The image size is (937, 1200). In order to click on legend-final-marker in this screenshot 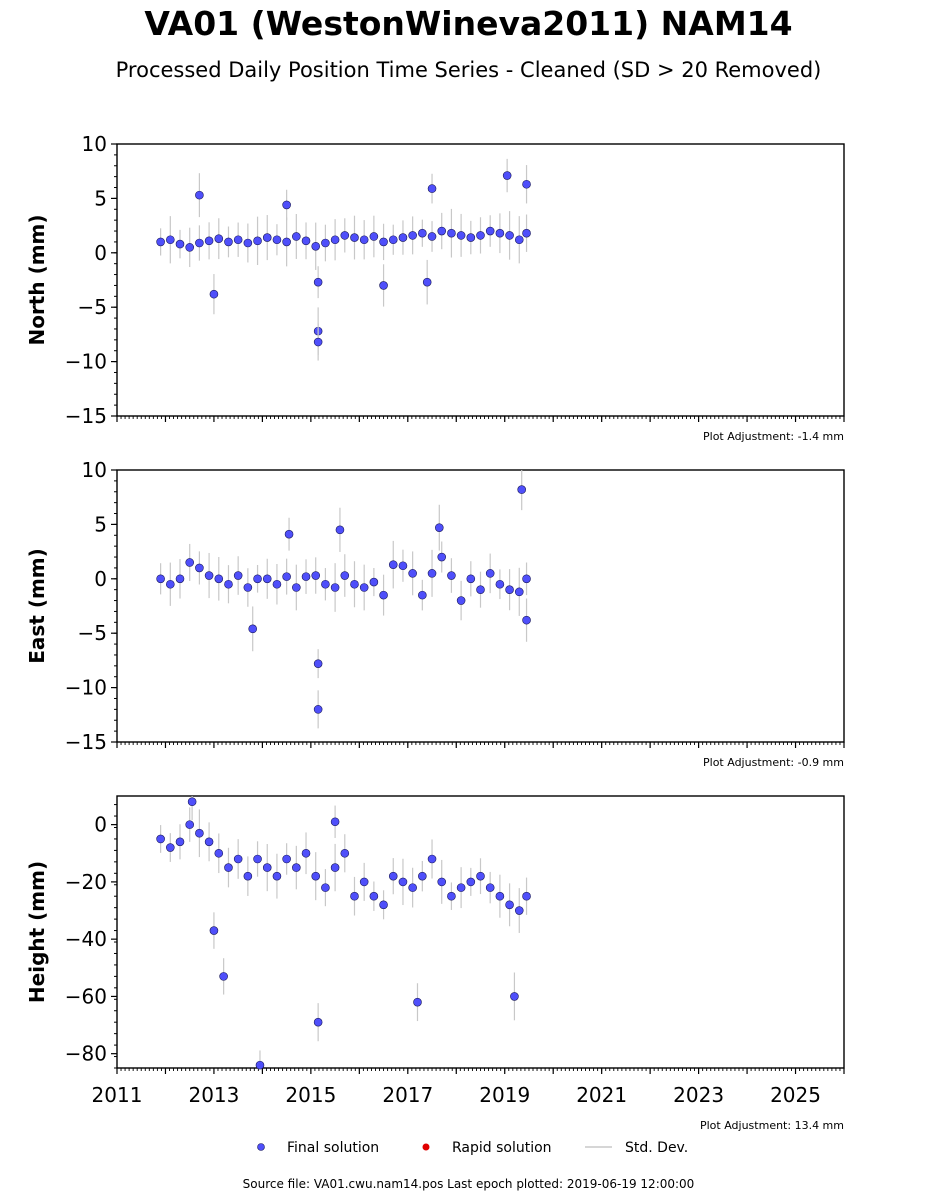, I will do `click(261, 1147)`.